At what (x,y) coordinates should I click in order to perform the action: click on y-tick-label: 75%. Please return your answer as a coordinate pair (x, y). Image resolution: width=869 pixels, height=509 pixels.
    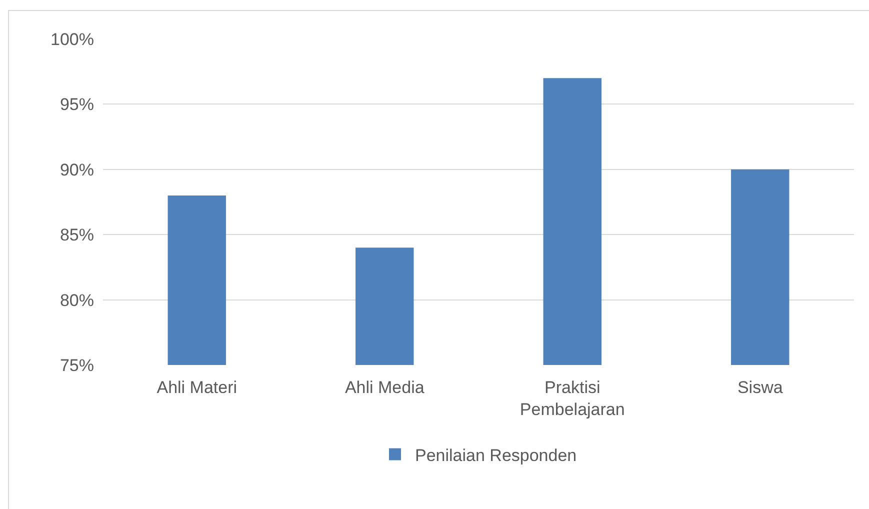
    Looking at the image, I should click on (77, 365).